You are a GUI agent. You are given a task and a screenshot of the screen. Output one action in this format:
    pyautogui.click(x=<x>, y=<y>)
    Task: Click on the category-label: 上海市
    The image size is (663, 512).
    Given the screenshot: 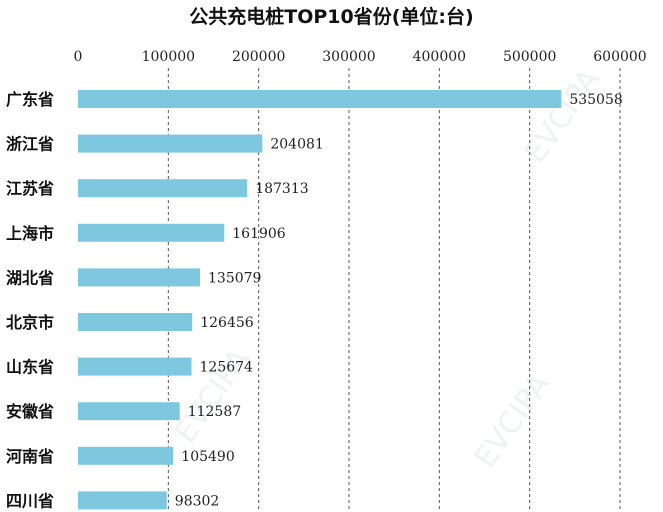 What is the action you would take?
    pyautogui.click(x=30, y=233)
    